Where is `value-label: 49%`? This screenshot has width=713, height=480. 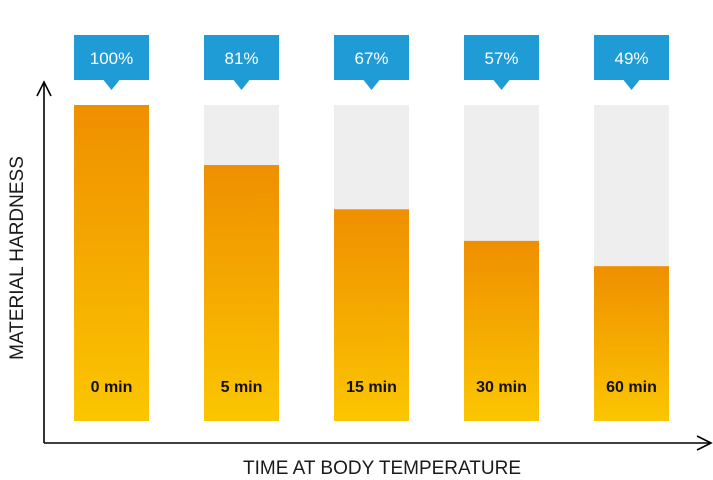 value-label: 49% is located at coordinates (631, 58).